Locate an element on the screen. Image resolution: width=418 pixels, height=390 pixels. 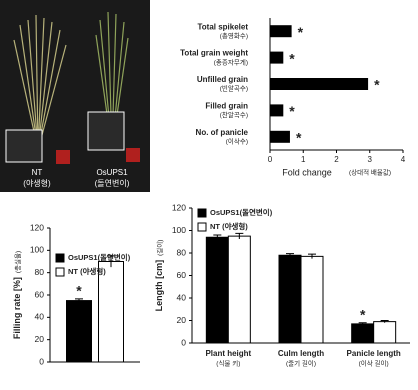
y-axis-label-text: Filling rate [%] is located at coordinates (17, 308).